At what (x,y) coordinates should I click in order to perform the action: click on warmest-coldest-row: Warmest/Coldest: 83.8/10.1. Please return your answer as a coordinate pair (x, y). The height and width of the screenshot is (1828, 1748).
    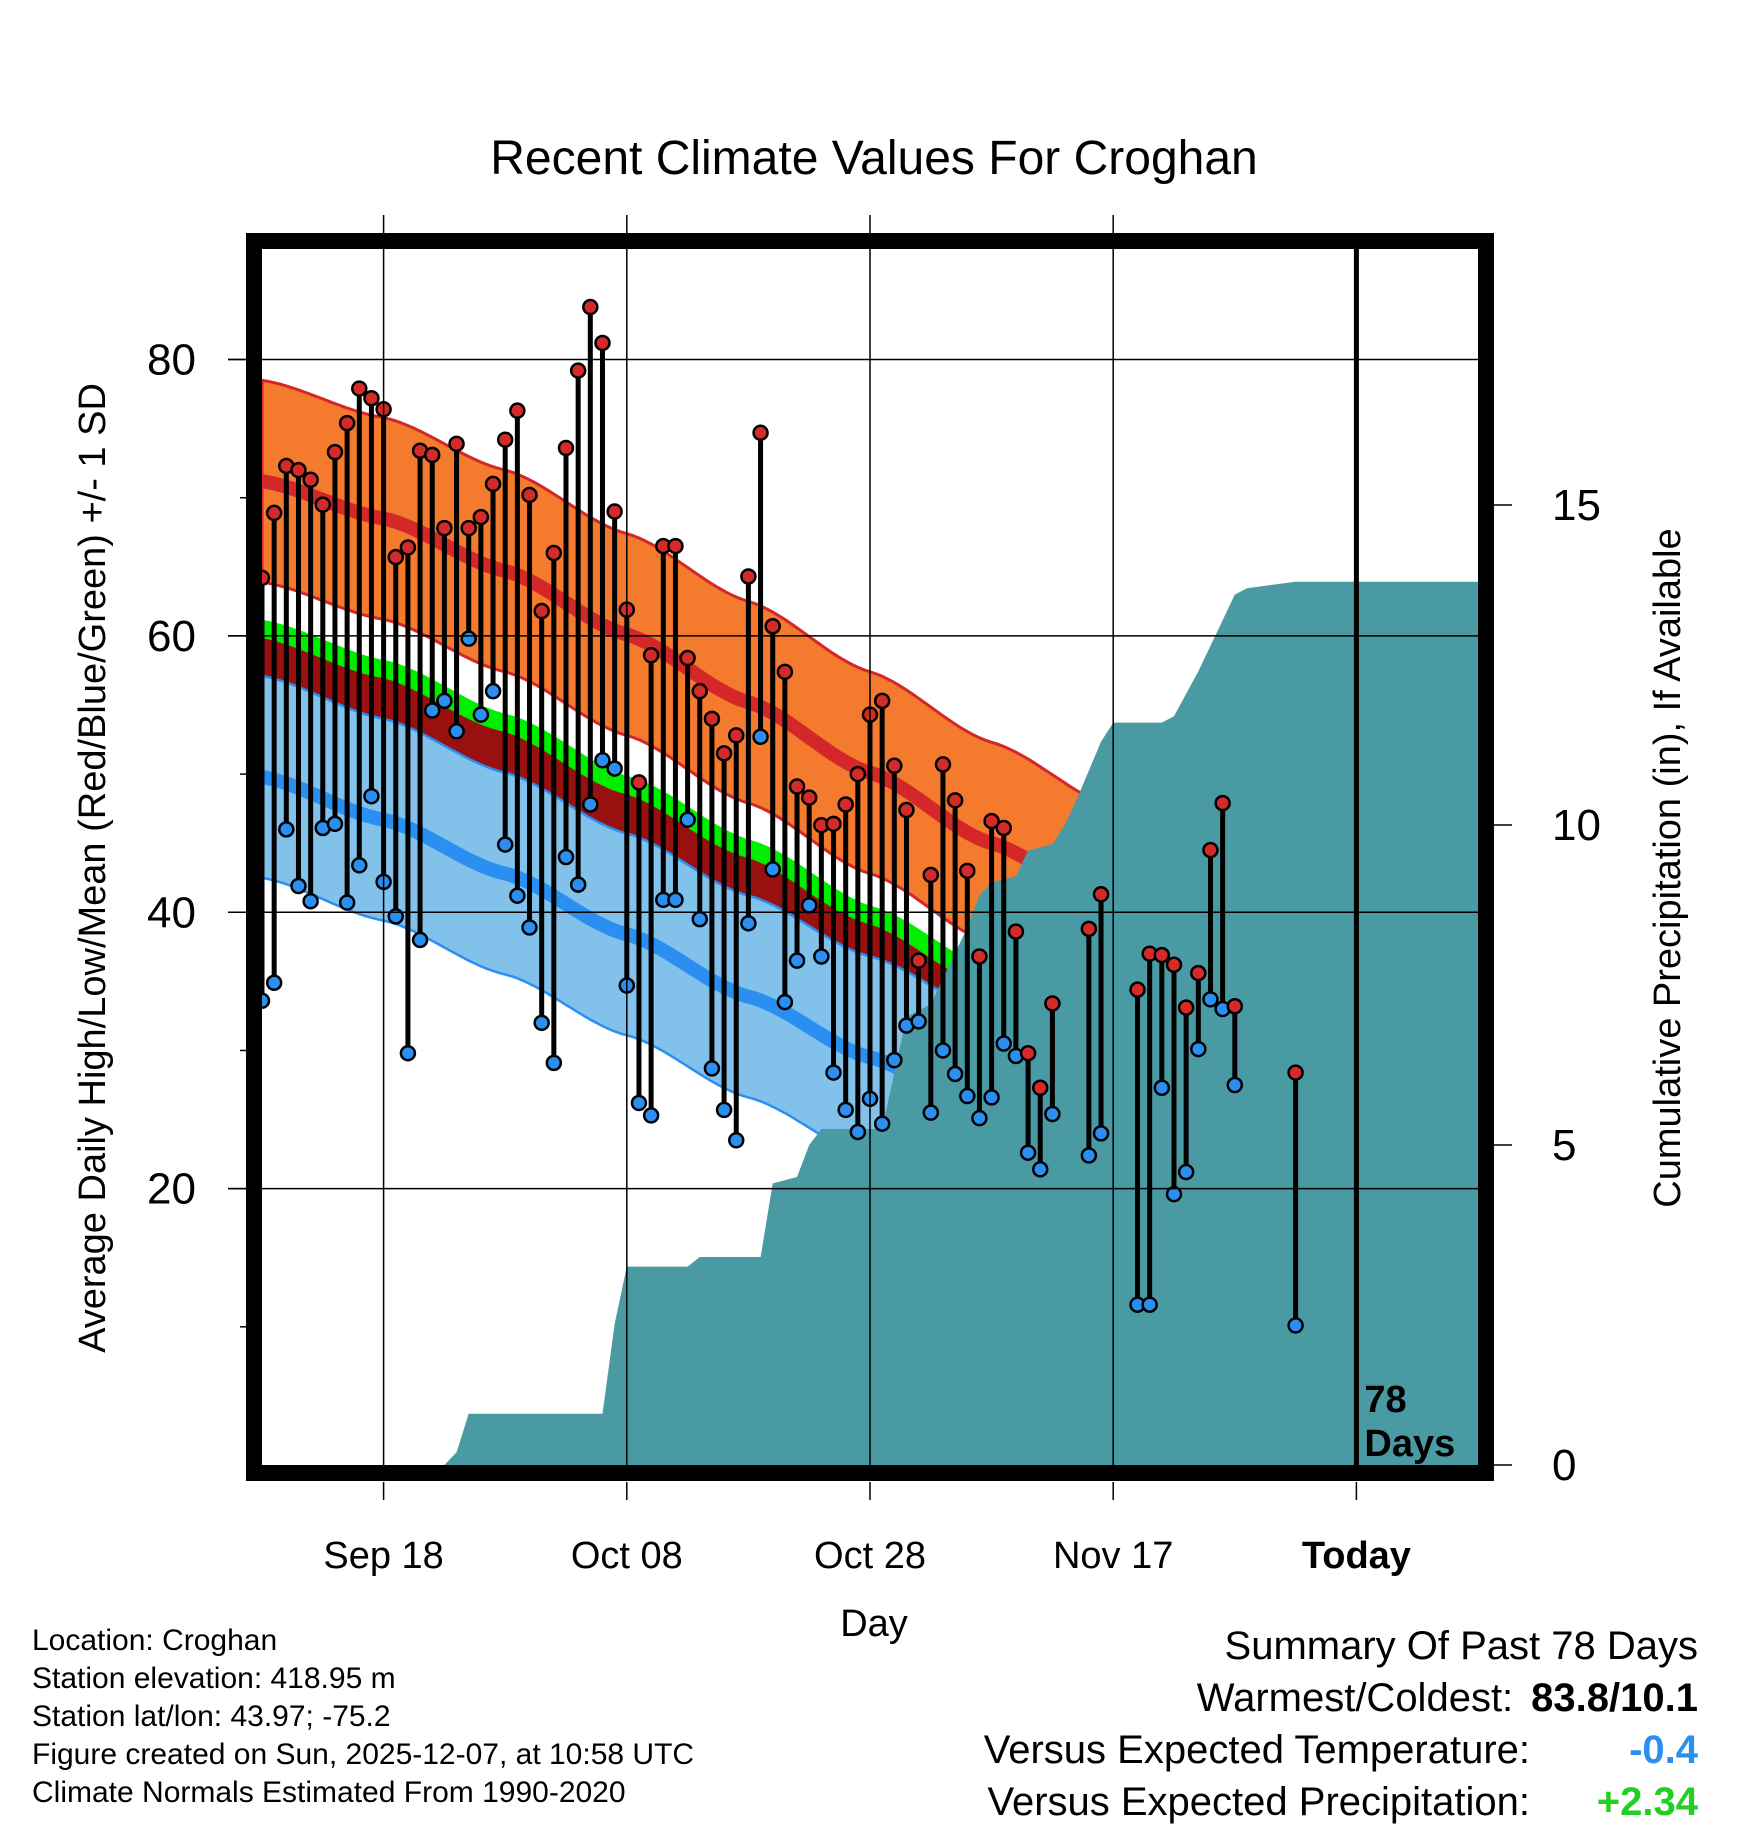
    Looking at the image, I should click on (1341, 1698).